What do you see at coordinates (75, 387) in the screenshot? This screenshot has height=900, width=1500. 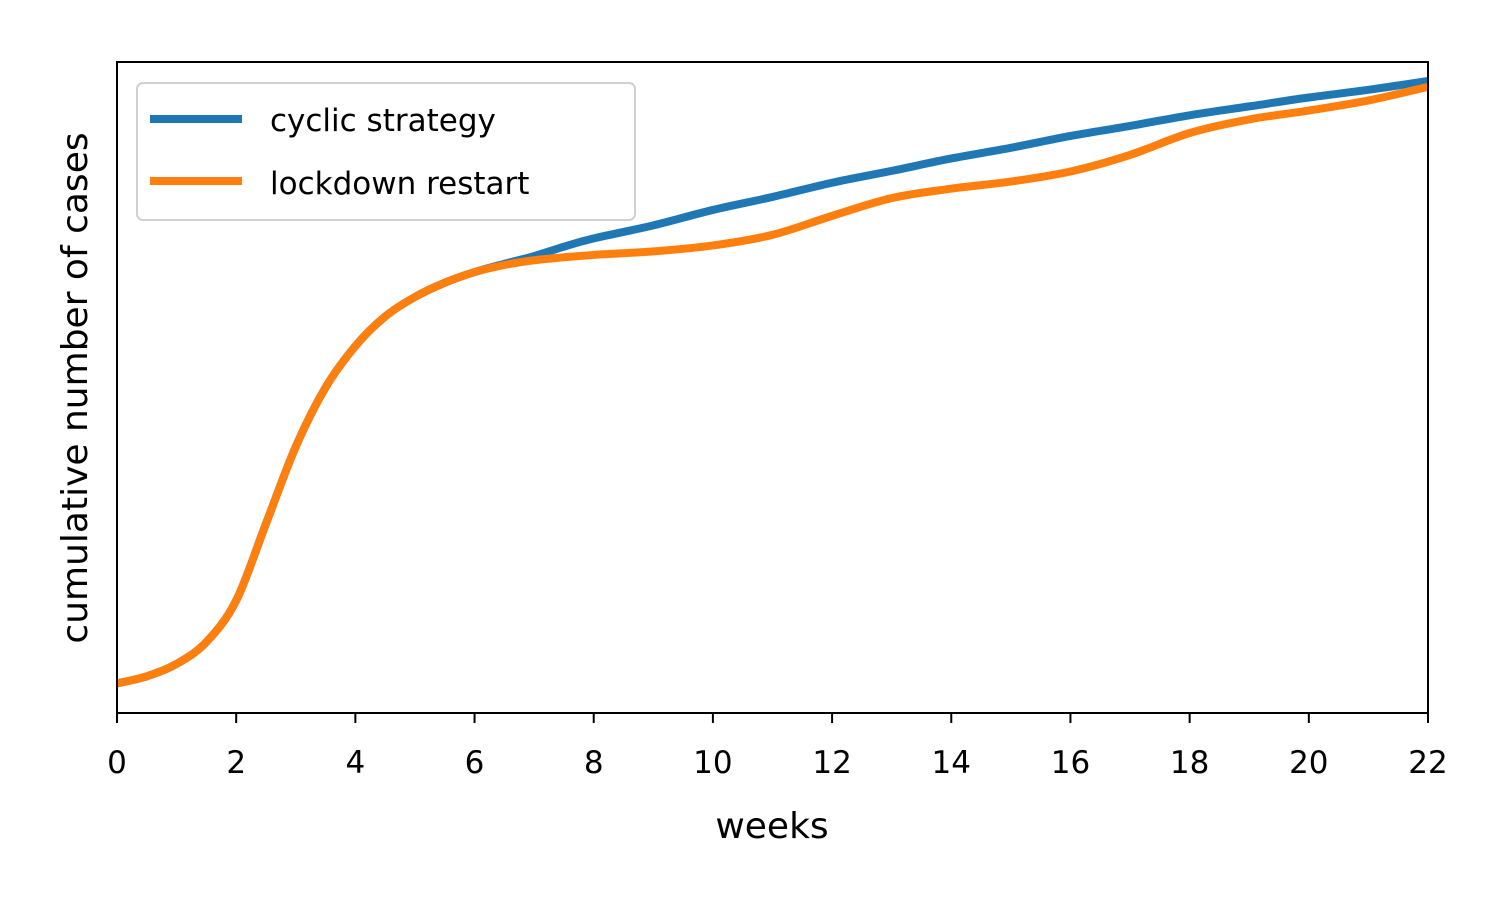 I see `y-axis-label: cumulative number of cases` at bounding box center [75, 387].